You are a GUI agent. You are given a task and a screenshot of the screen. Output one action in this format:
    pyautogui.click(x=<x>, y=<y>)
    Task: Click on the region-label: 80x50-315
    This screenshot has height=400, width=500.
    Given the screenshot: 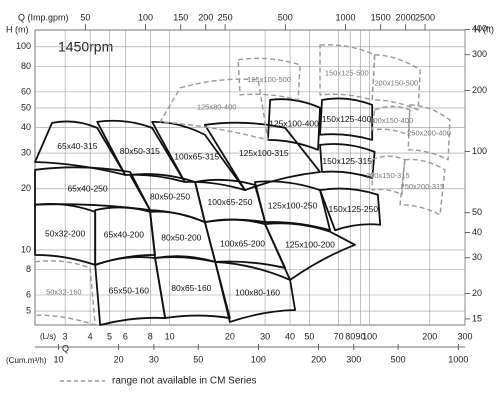 What is the action you would take?
    pyautogui.click(x=140, y=151)
    